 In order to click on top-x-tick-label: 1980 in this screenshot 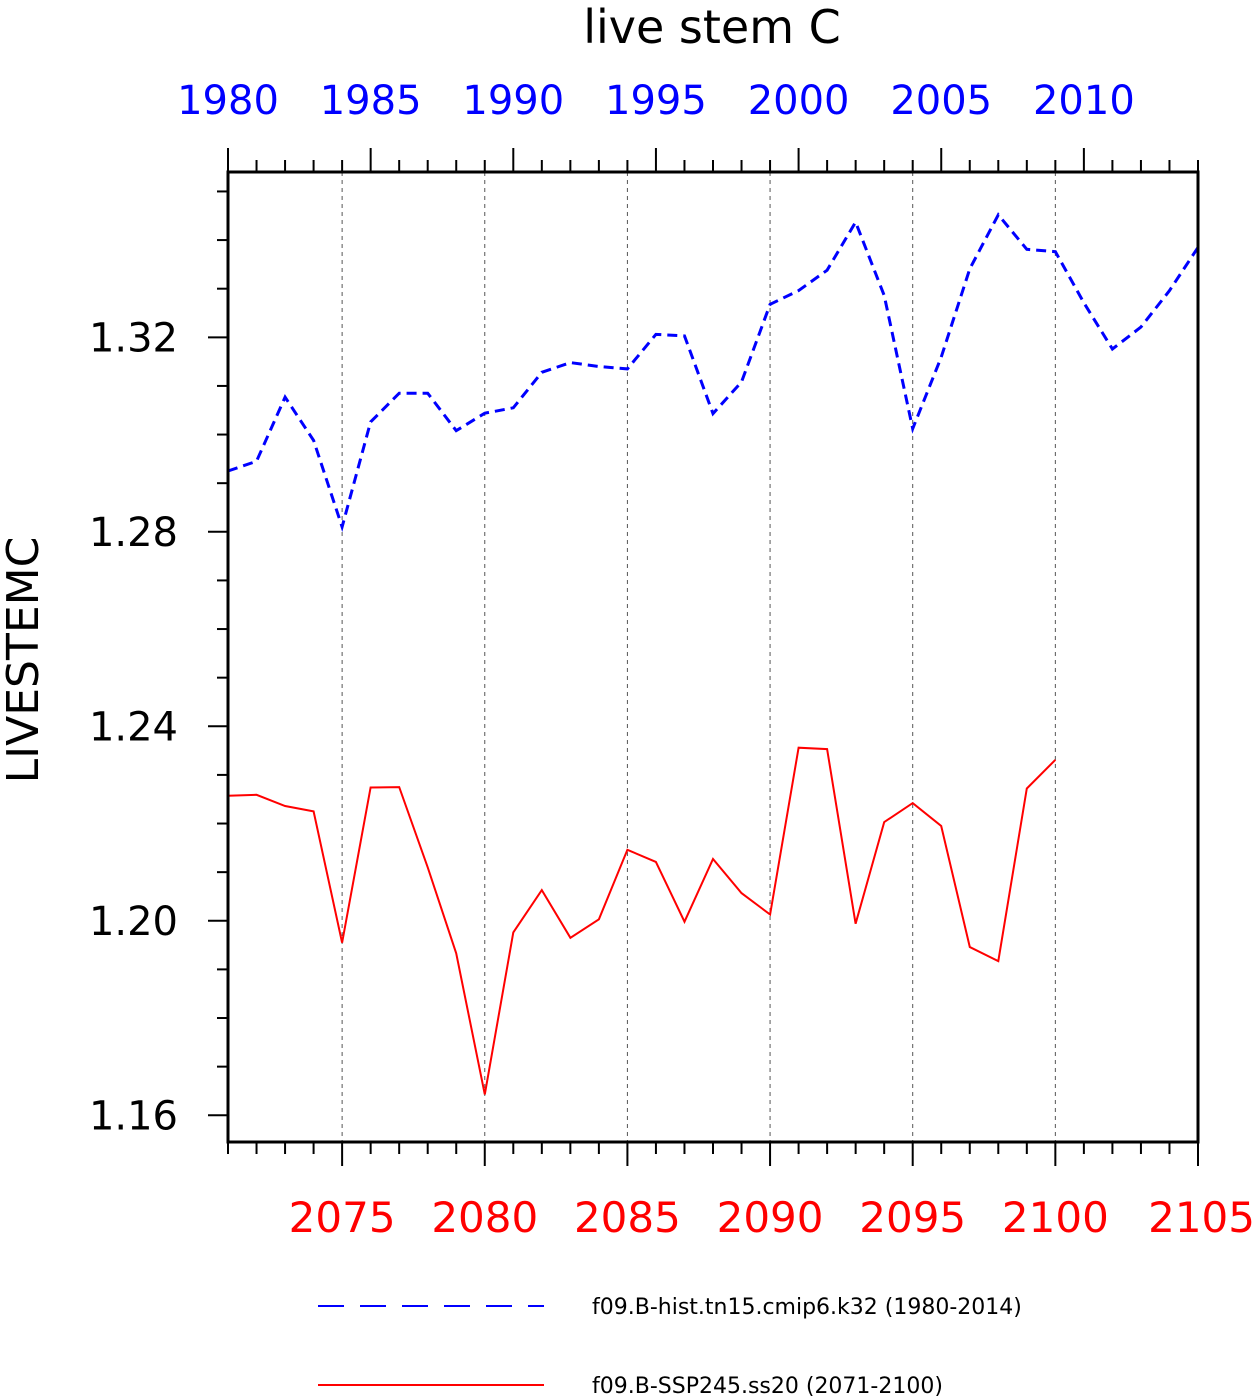, I will do `click(228, 101)`.